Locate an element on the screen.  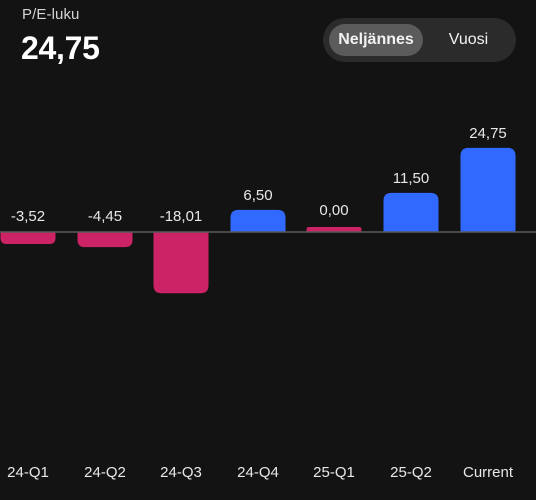
toggle-year-button: Vuosi is located at coordinates (468, 39).